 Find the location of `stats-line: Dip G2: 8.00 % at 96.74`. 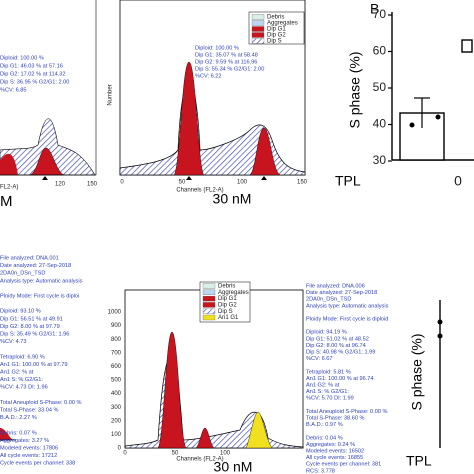

stats-line: Dip G2: 8.00 % at 96.74 is located at coordinates (336, 346).